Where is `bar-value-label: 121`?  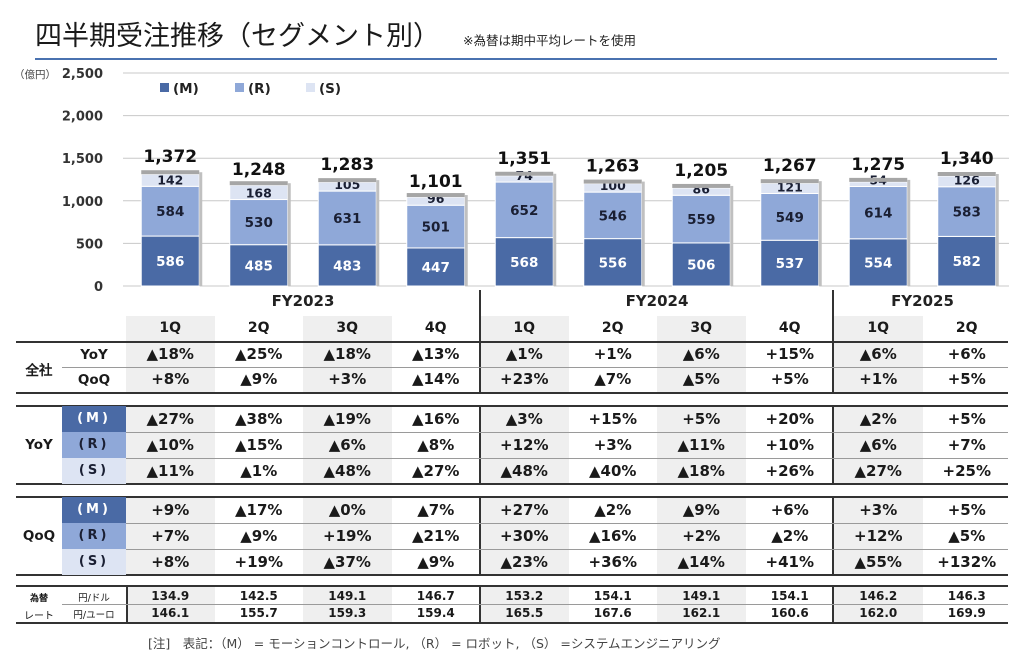 bar-value-label: 121 is located at coordinates (790, 186).